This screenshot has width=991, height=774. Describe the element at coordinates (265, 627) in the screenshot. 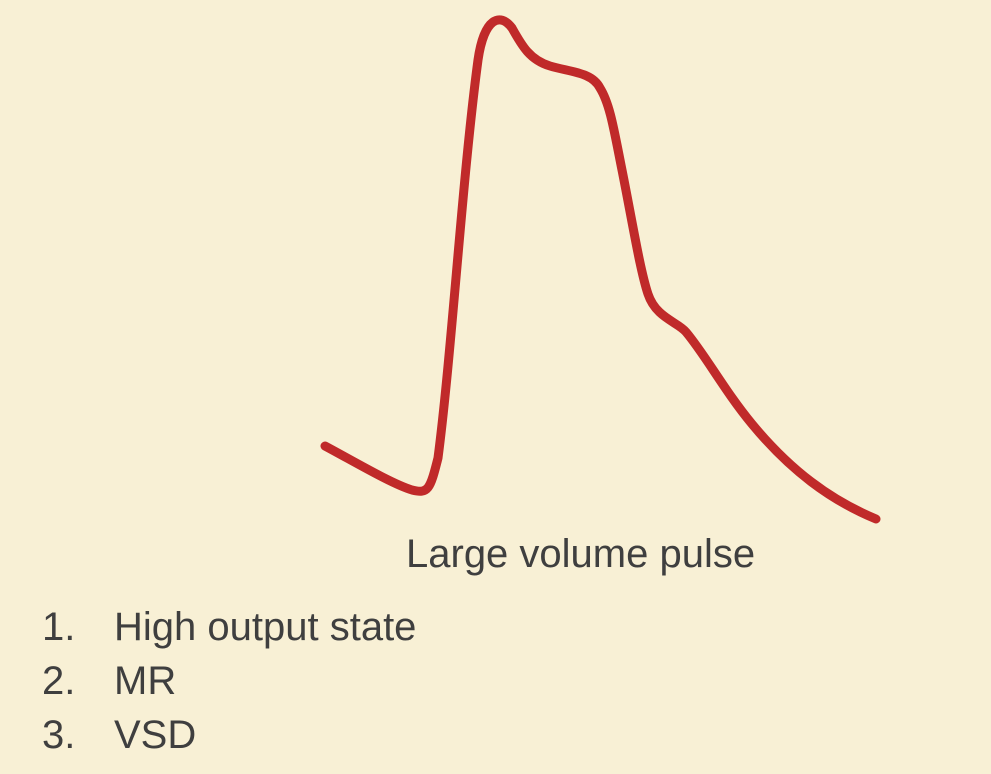

I see `list-label: High output state` at that location.